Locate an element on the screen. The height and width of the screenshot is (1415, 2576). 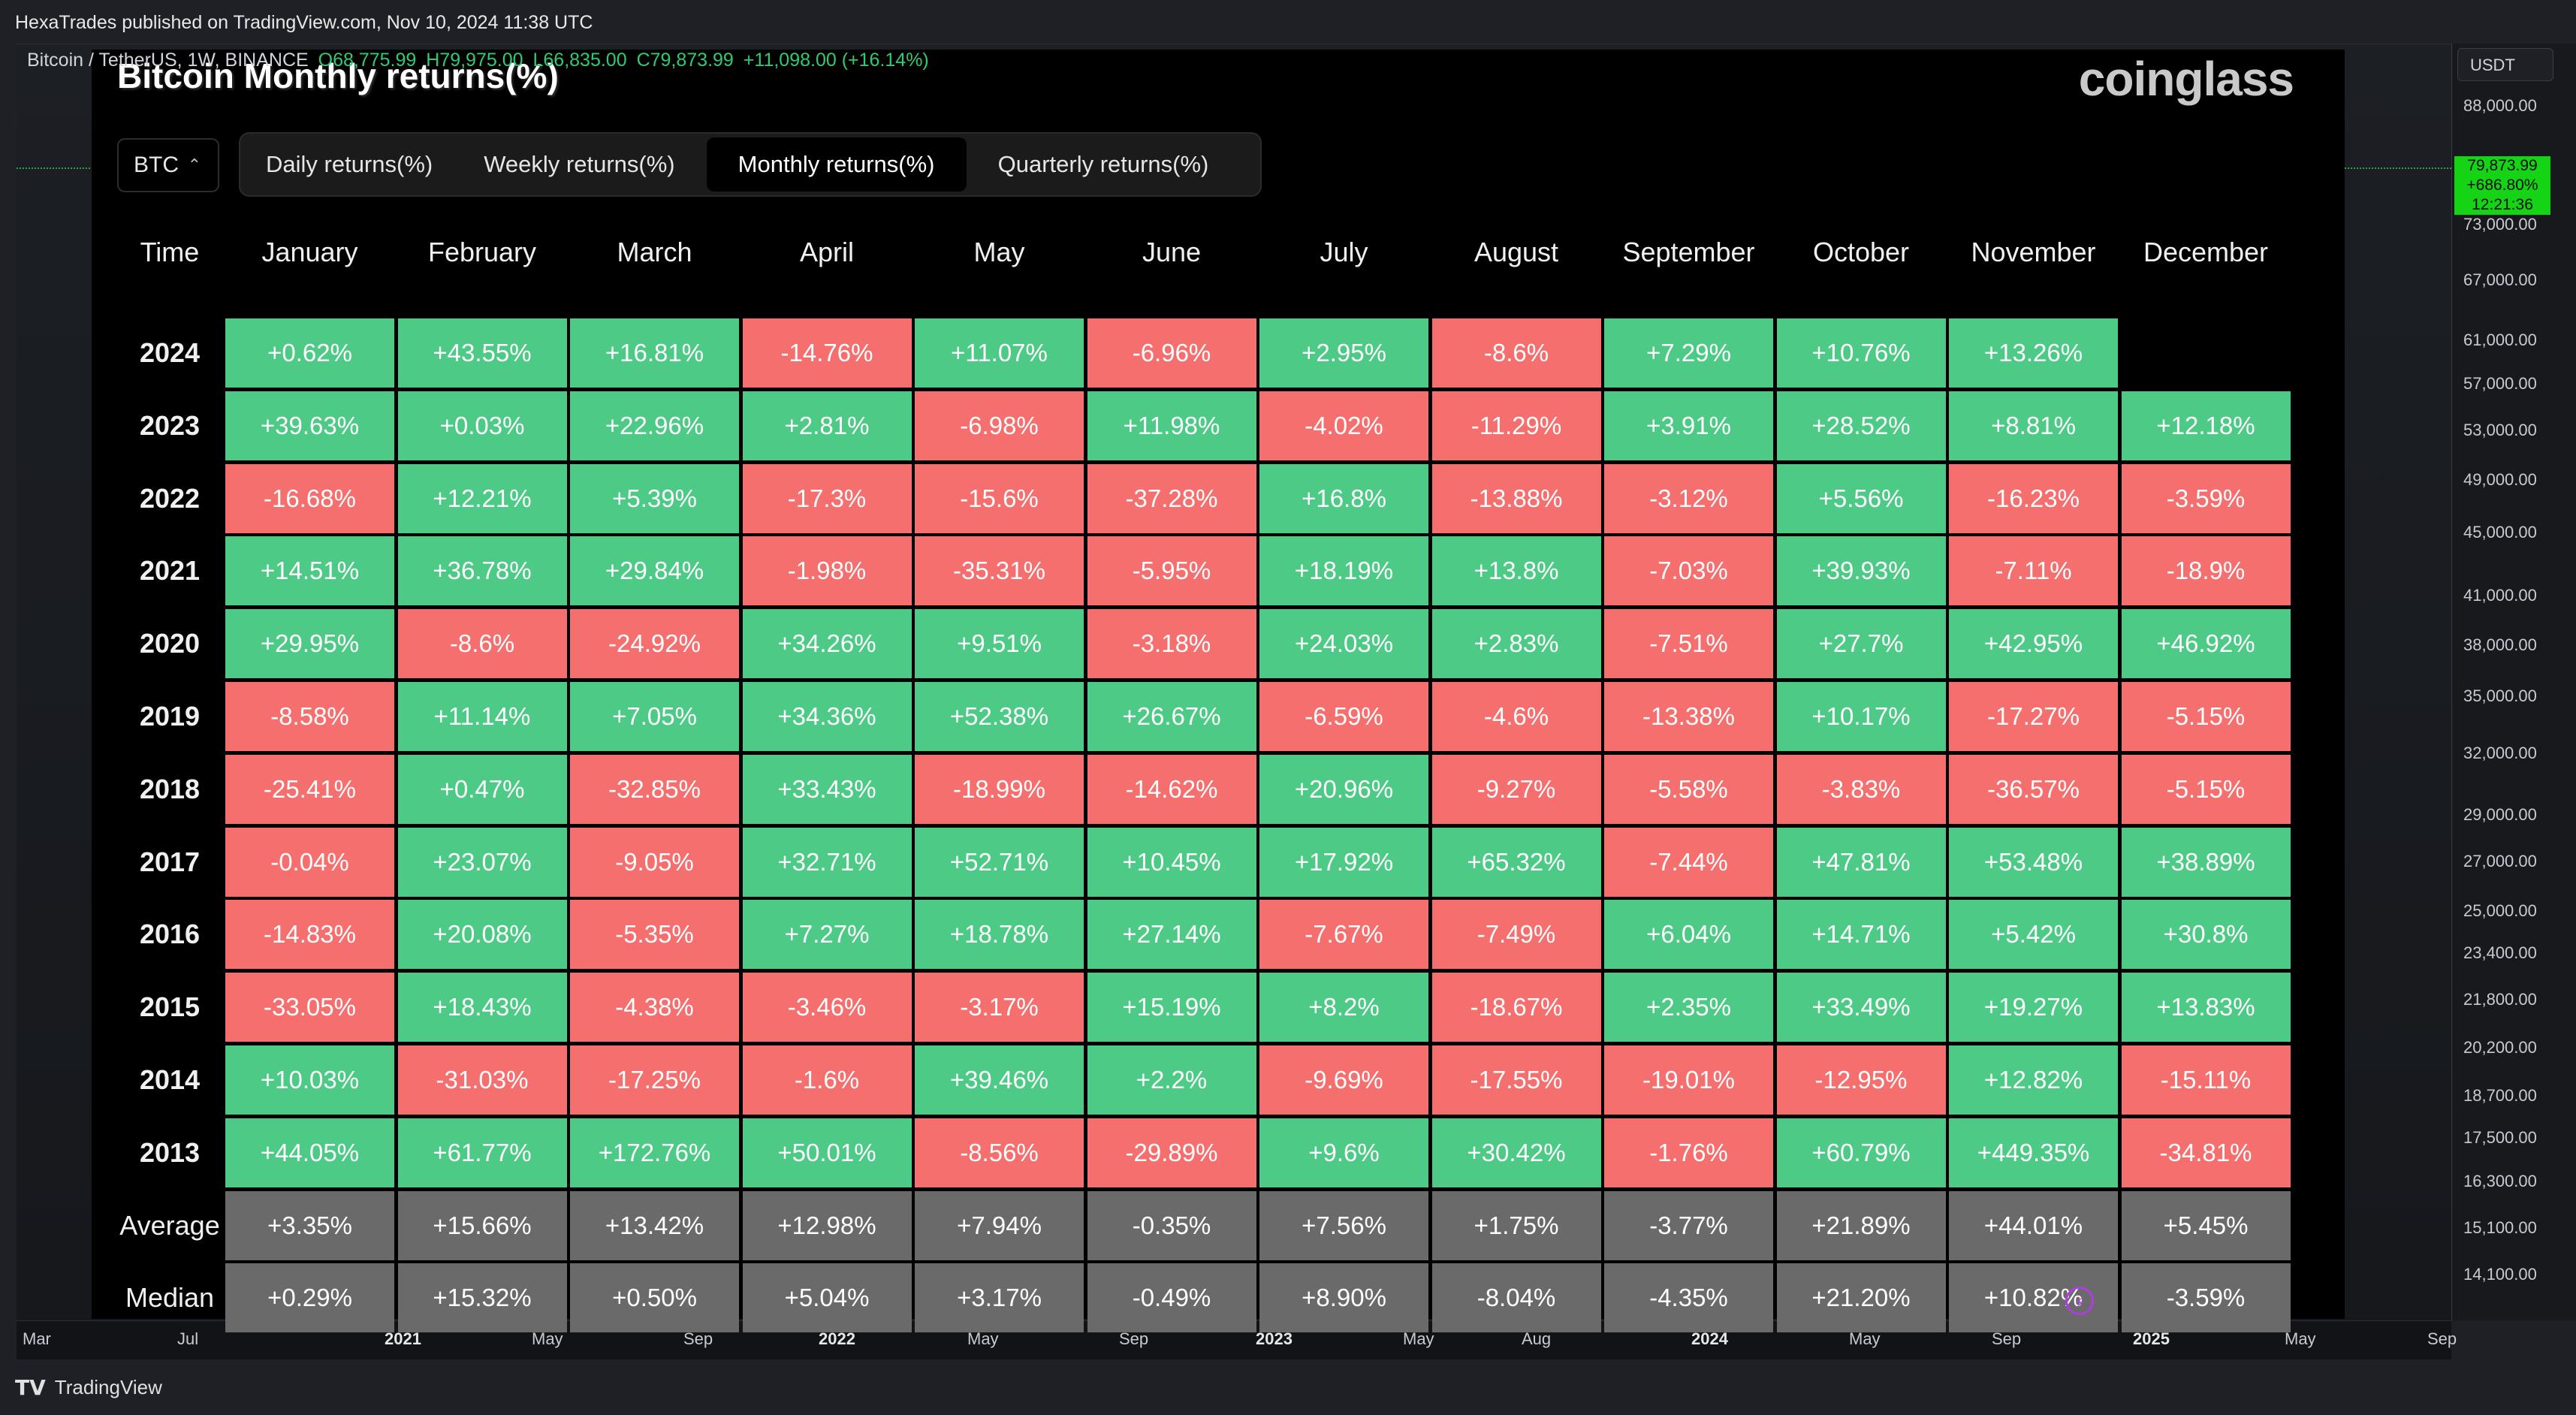
symbol-name: Bitcoin / TetherUS, 1W, BINANCE is located at coordinates (168, 60).